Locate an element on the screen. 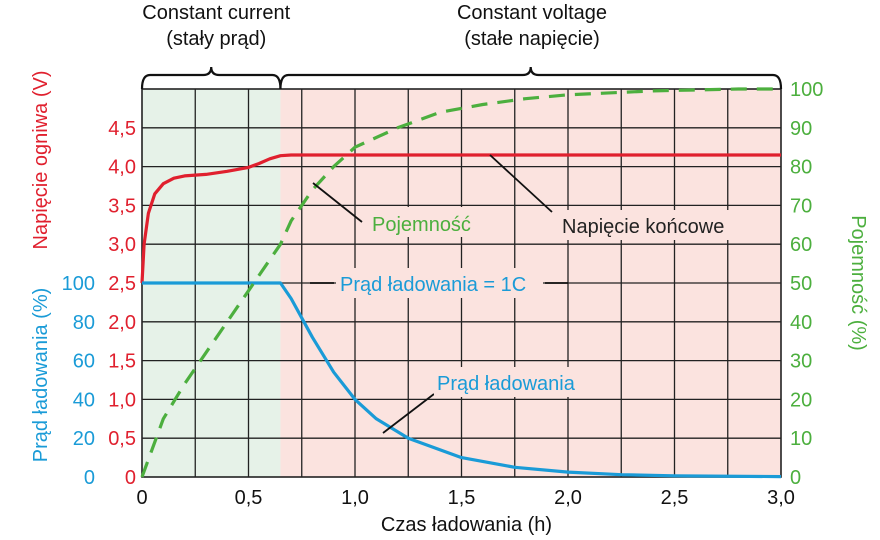 This screenshot has height=540, width=880. current-axis-label: Prąd ładowania (%) is located at coordinates (41, 375).